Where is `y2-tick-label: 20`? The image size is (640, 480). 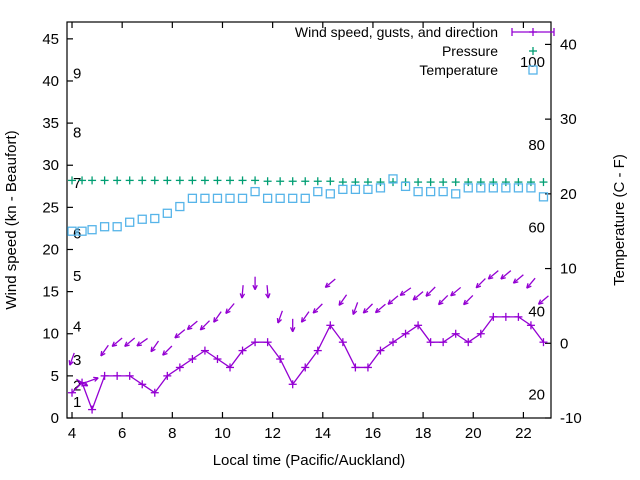
y2-tick-label: 20 is located at coordinates (568, 194).